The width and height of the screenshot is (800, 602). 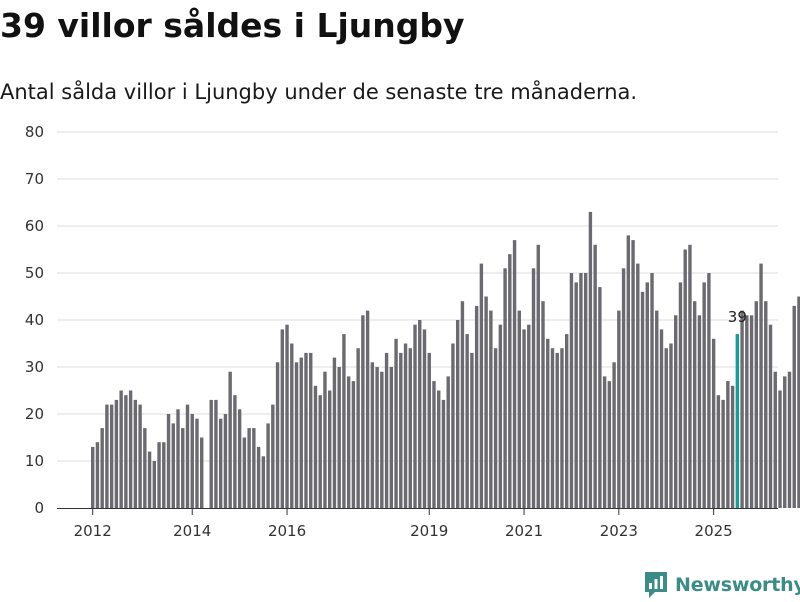 I want to click on y-axis-ticks: 0 10 20 30 40 50 60 70 80, so click(x=34, y=320).